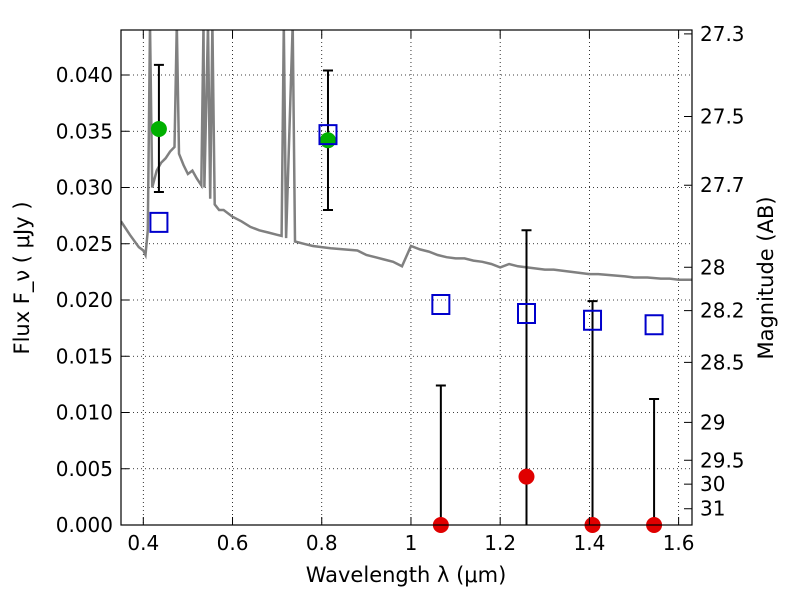  I want to click on magnitude-tick-label: 29, so click(712, 422).